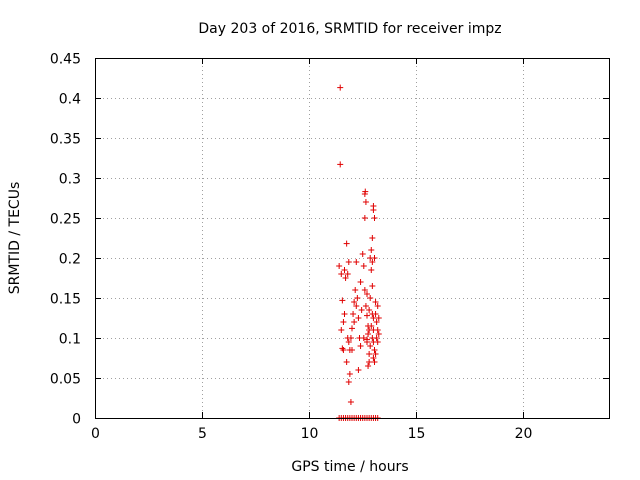 The image size is (640, 480). Describe the element at coordinates (15, 238) in the screenshot. I see `y-axis-label: SRMTID / TECUs` at that location.